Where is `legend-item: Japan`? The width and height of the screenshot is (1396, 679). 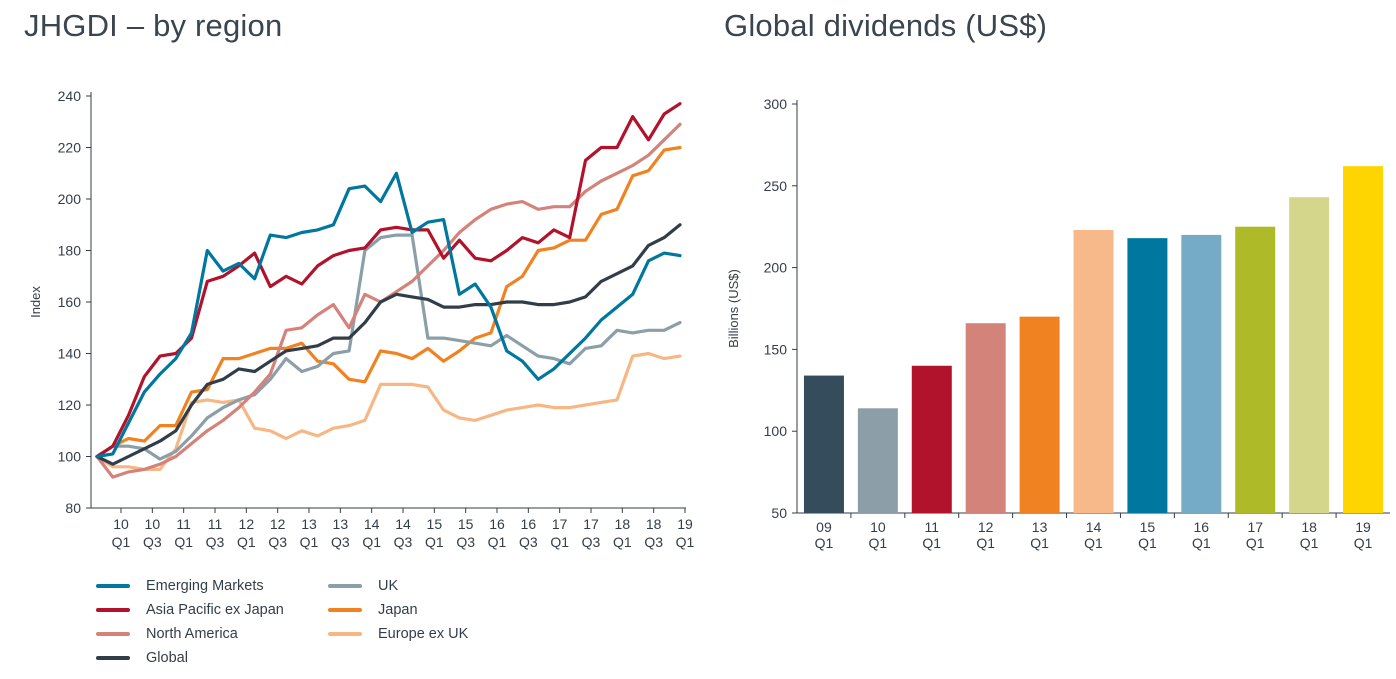
legend-item: Japan is located at coordinates (373, 610).